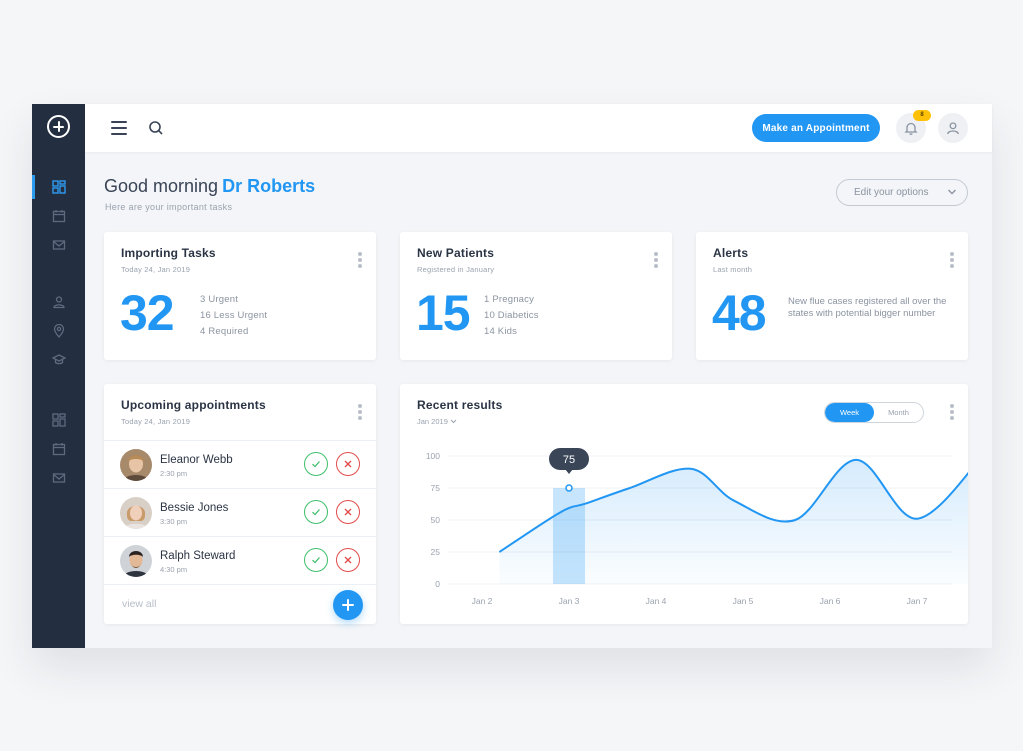 This screenshot has width=1023, height=751. What do you see at coordinates (511, 316) in the screenshot?
I see `patients-breakdown: 1 Pregnacy 10 Diabetics 14 Kids` at bounding box center [511, 316].